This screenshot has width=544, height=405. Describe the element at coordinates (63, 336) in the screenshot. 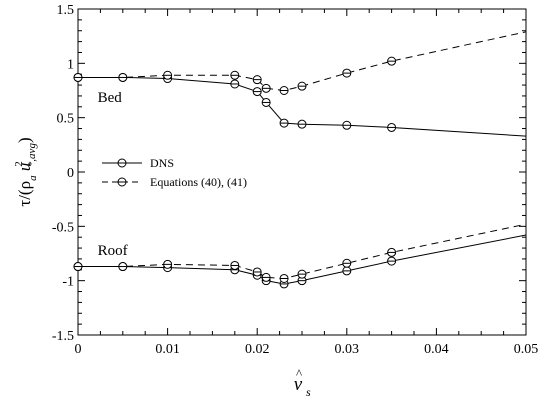

I see `y-tick-label: -1.5` at that location.